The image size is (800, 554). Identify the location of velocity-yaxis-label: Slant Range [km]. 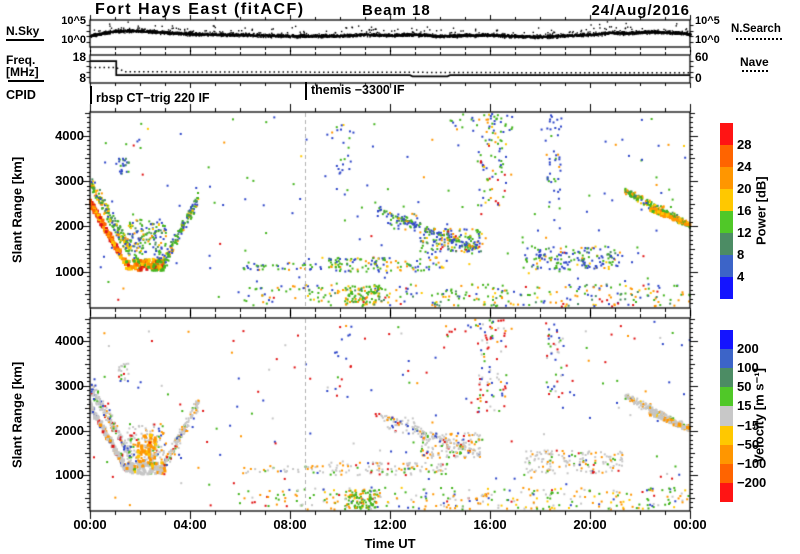
(17, 414).